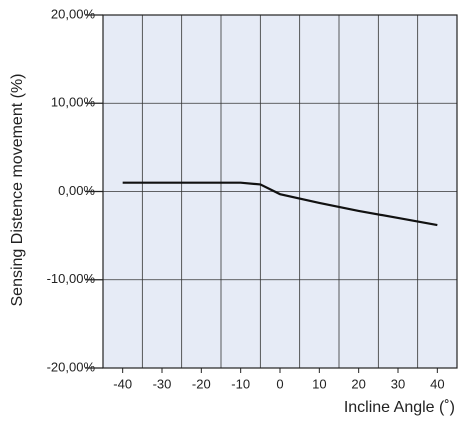 This screenshot has width=462, height=421. I want to click on y-tick-label: -20,00%, so click(71, 366).